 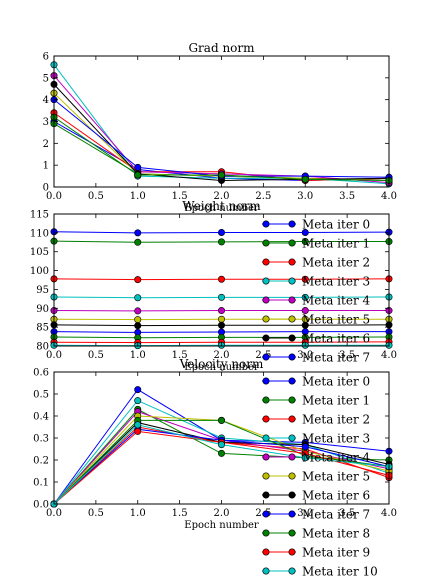 I want to click on y-tick-label: 1, so click(x=46, y=166).